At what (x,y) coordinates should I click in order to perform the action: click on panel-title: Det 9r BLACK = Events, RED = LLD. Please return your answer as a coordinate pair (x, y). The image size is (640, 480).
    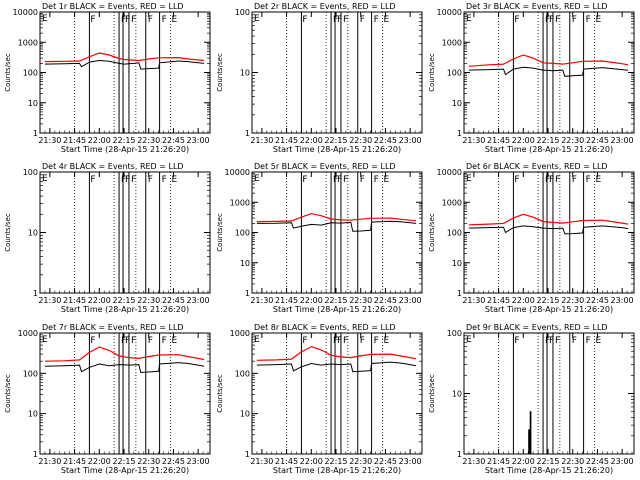
    Looking at the image, I should click on (537, 327).